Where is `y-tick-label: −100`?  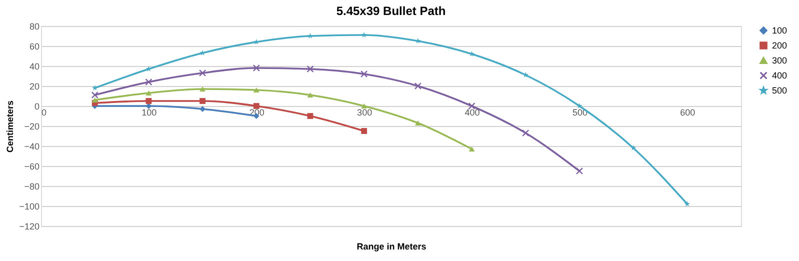 y-tick-label: −100 is located at coordinates (29, 207).